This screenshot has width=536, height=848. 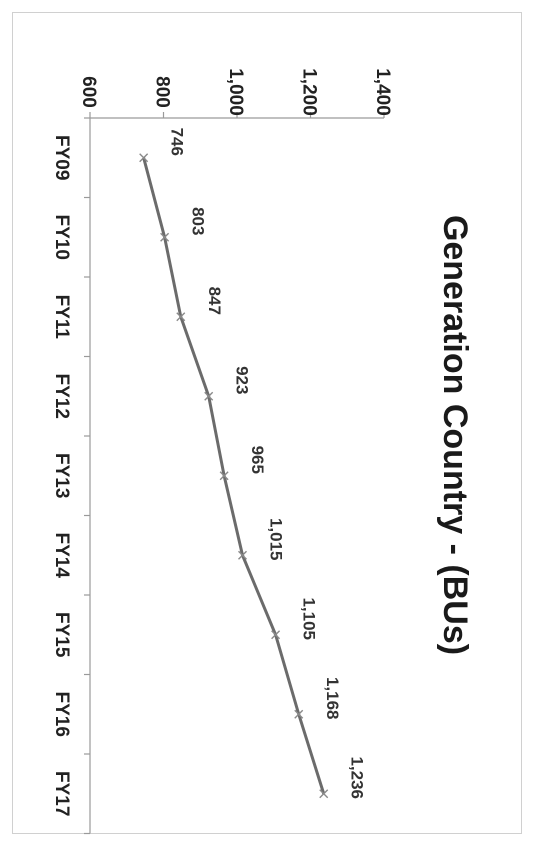 What do you see at coordinates (382, 92) in the screenshot?
I see `y-tick-label: 1,400` at bounding box center [382, 92].